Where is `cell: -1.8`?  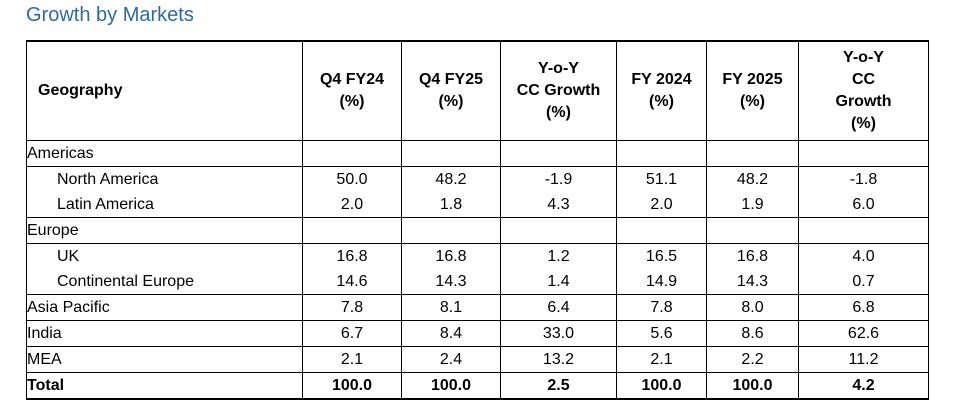 cell: -1.8 is located at coordinates (863, 179).